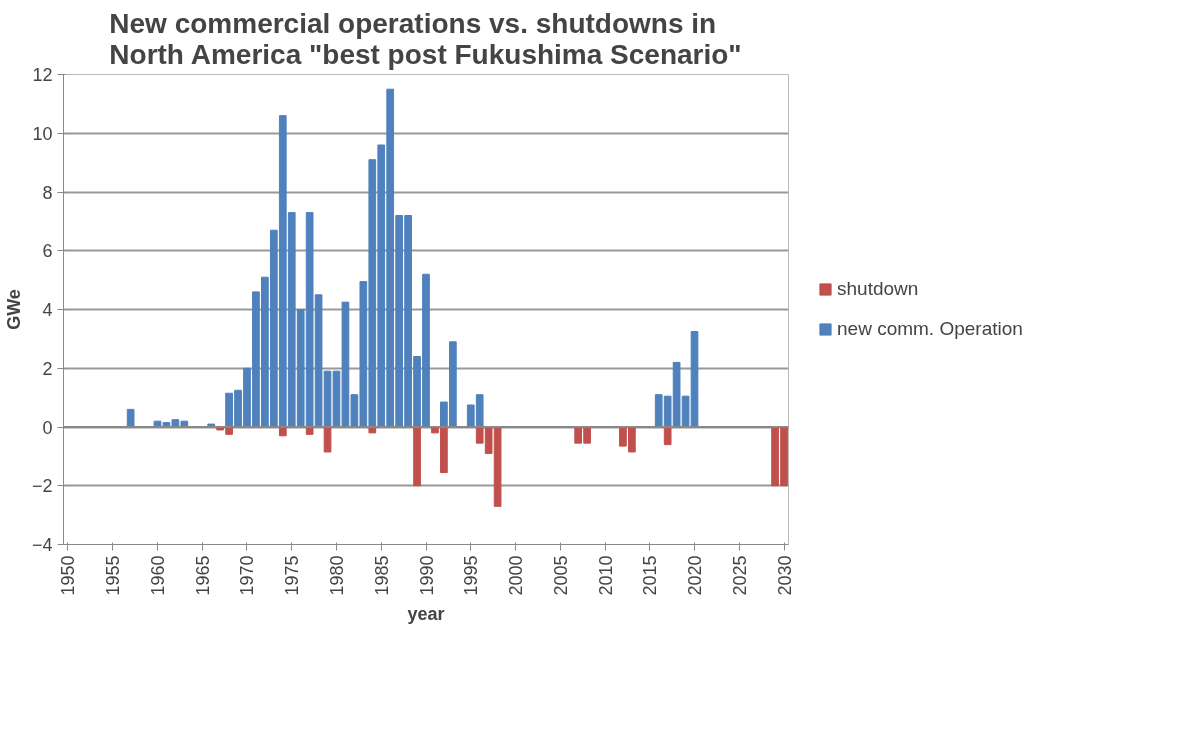 This screenshot has width=1203, height=734. Describe the element at coordinates (47, 251) in the screenshot. I see `y-tick-label: 6` at that location.